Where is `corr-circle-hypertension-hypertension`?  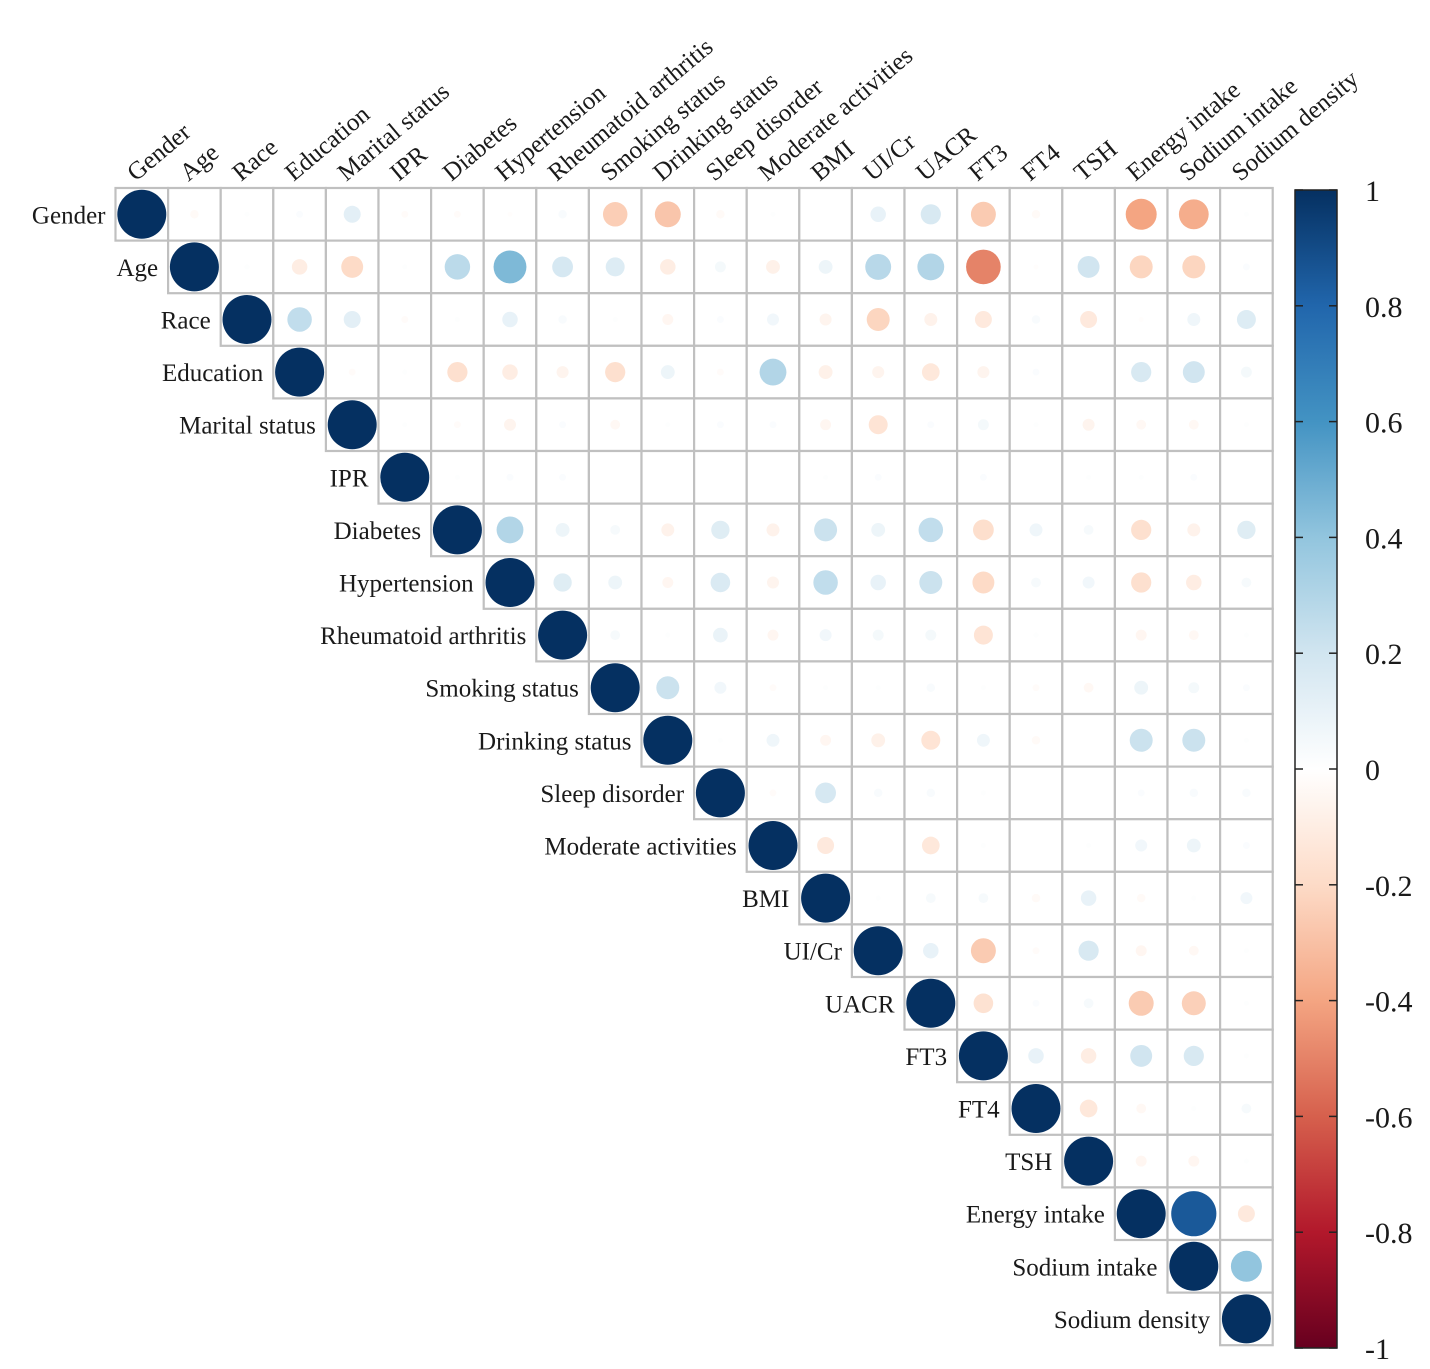
corr-circle-hypertension-hypertension is located at coordinates (510, 582).